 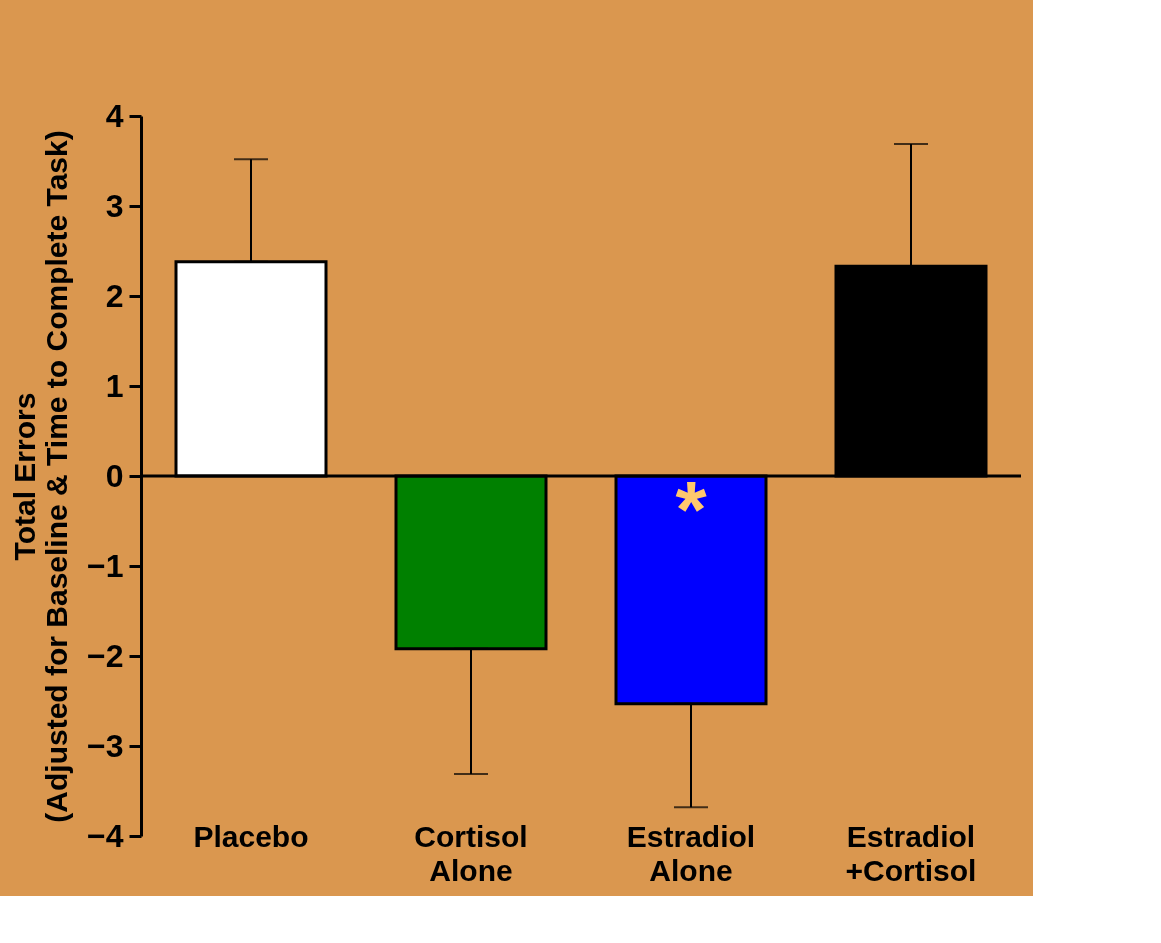 I want to click on y-tick-label: −2, so click(x=105, y=655).